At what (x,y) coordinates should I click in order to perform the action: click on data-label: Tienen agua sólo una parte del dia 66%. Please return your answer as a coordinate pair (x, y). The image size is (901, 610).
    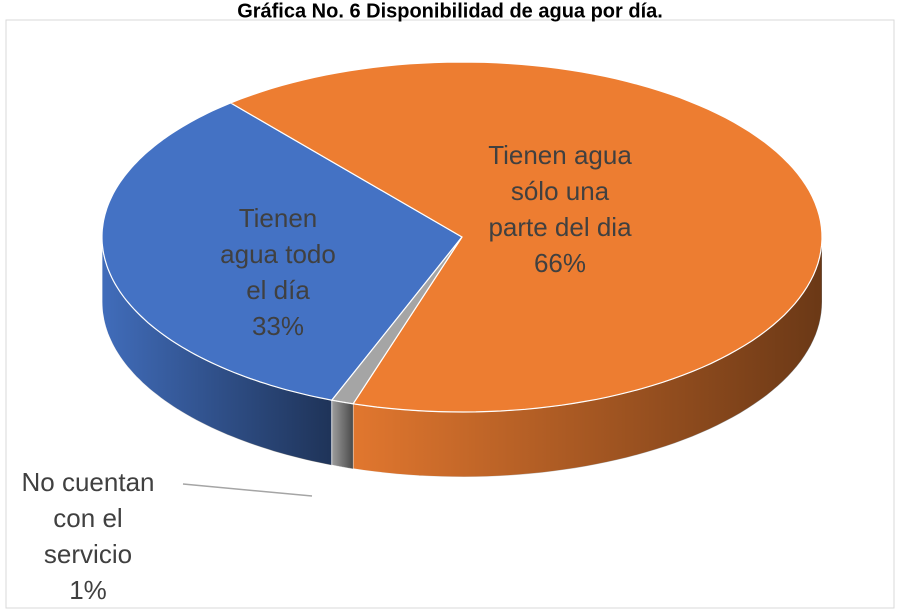
    Looking at the image, I should click on (560, 209).